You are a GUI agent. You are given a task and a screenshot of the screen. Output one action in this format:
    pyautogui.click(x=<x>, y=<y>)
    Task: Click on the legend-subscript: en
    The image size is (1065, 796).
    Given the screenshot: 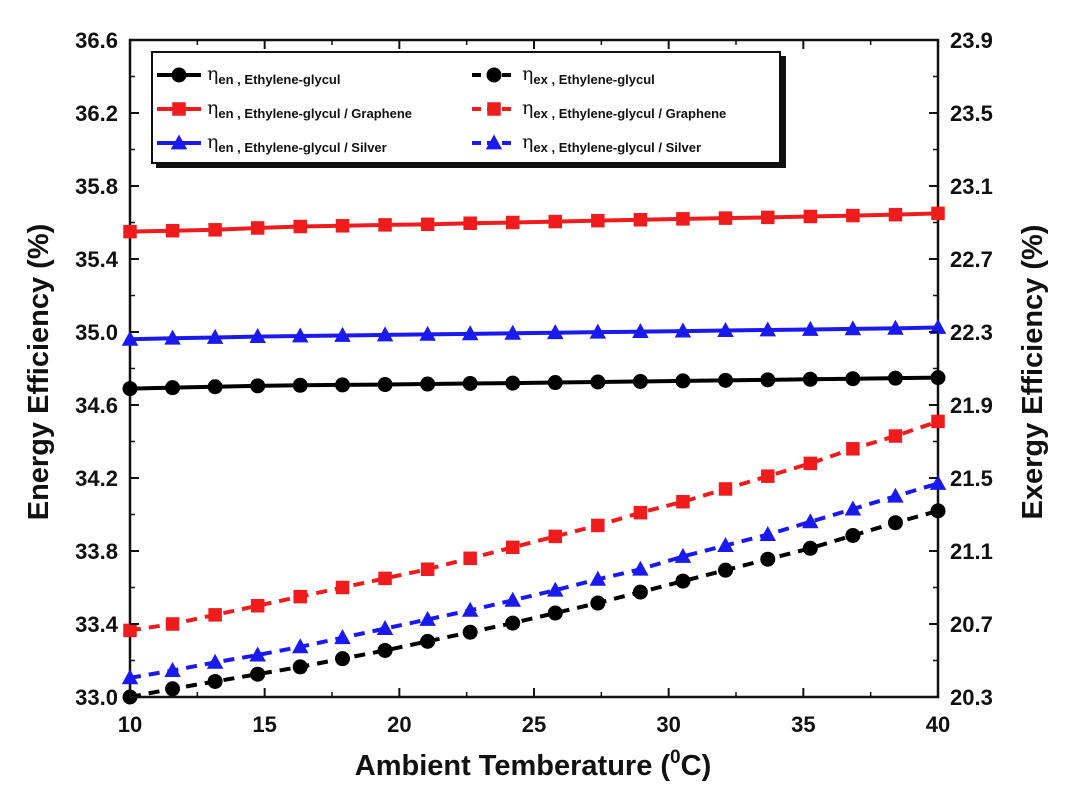 What is the action you would take?
    pyautogui.click(x=225, y=147)
    